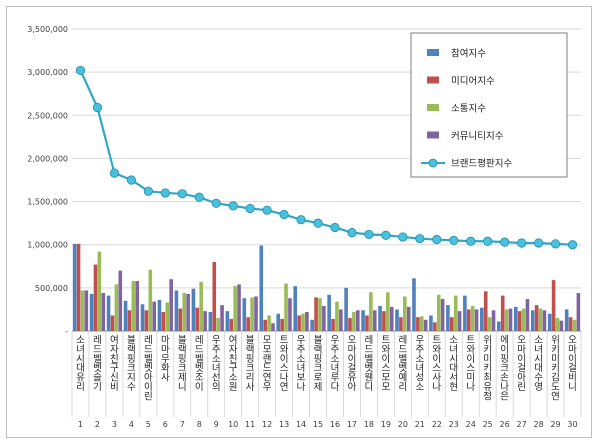 This screenshot has height=446, width=600. I want to click on x-index-label: 9, so click(216, 424).